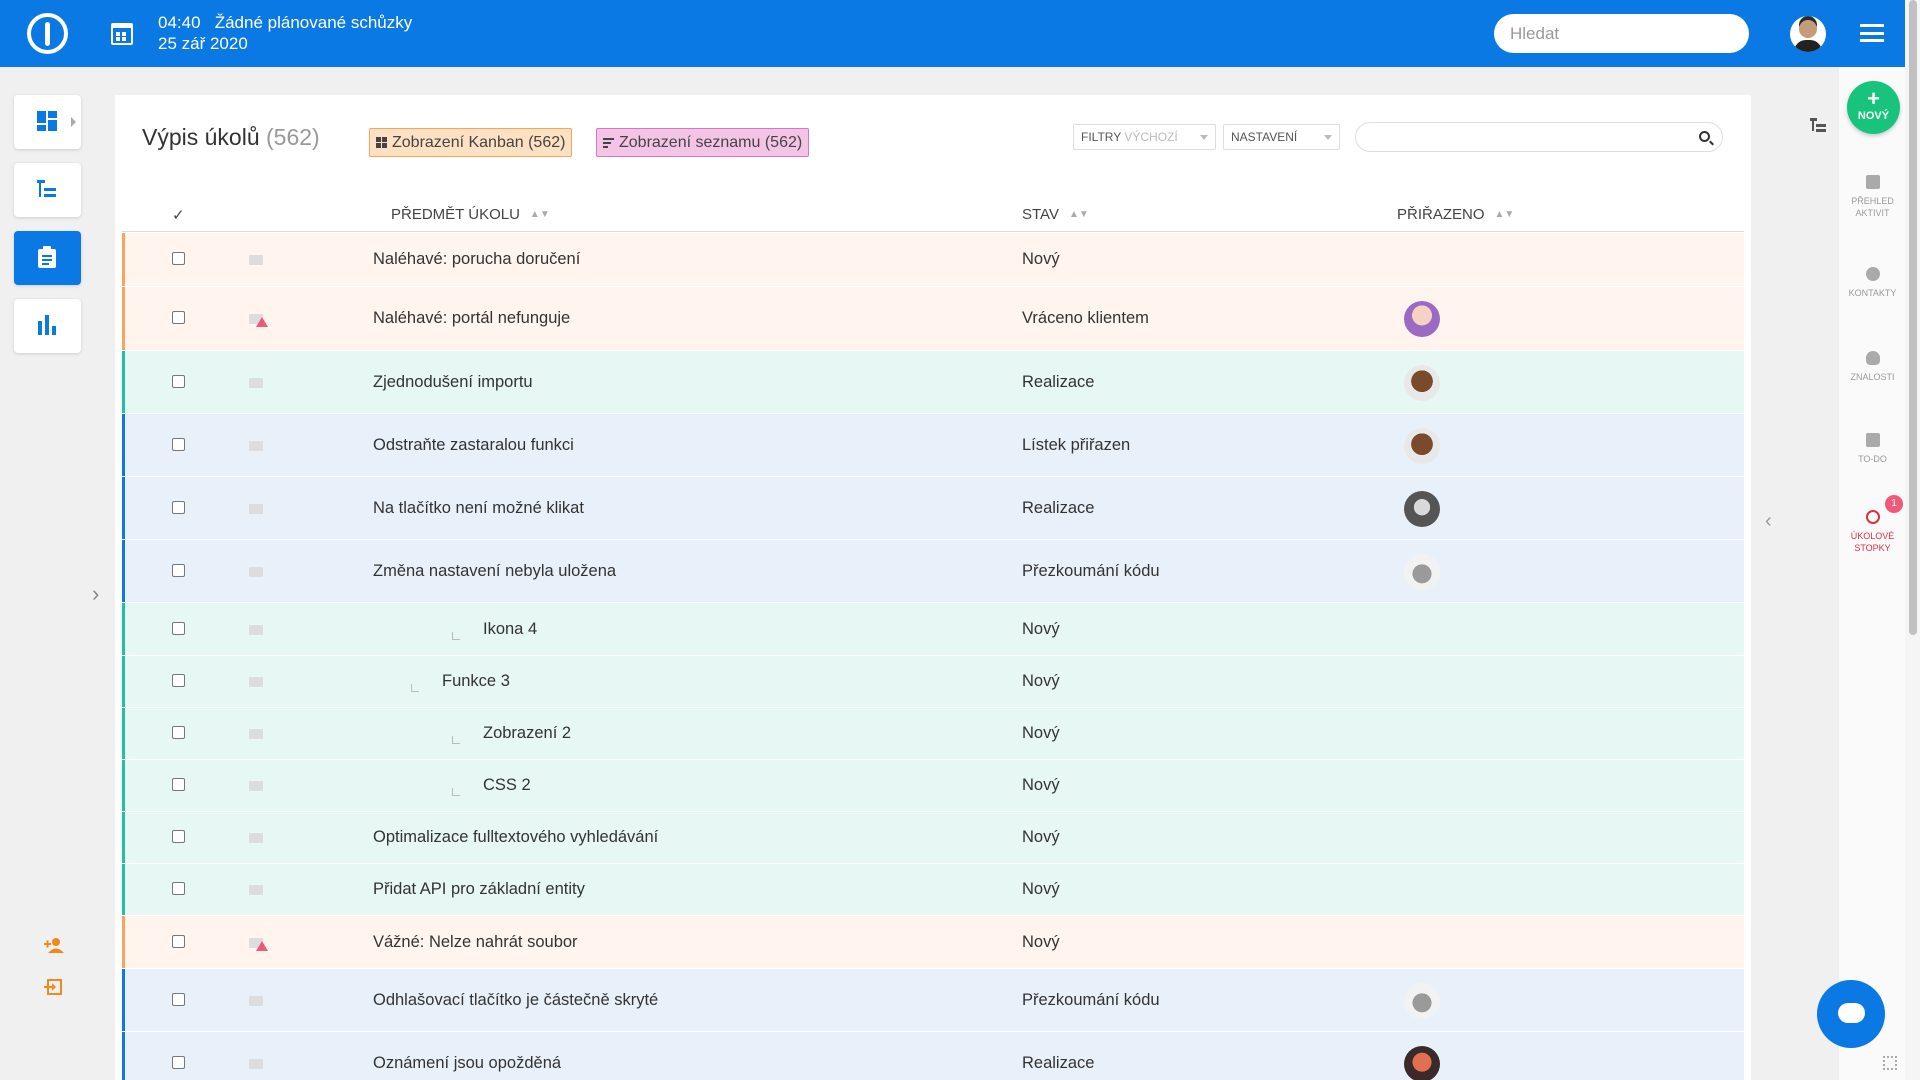 This screenshot has height=1080, width=1920. I want to click on login-glyph, so click(53, 987).